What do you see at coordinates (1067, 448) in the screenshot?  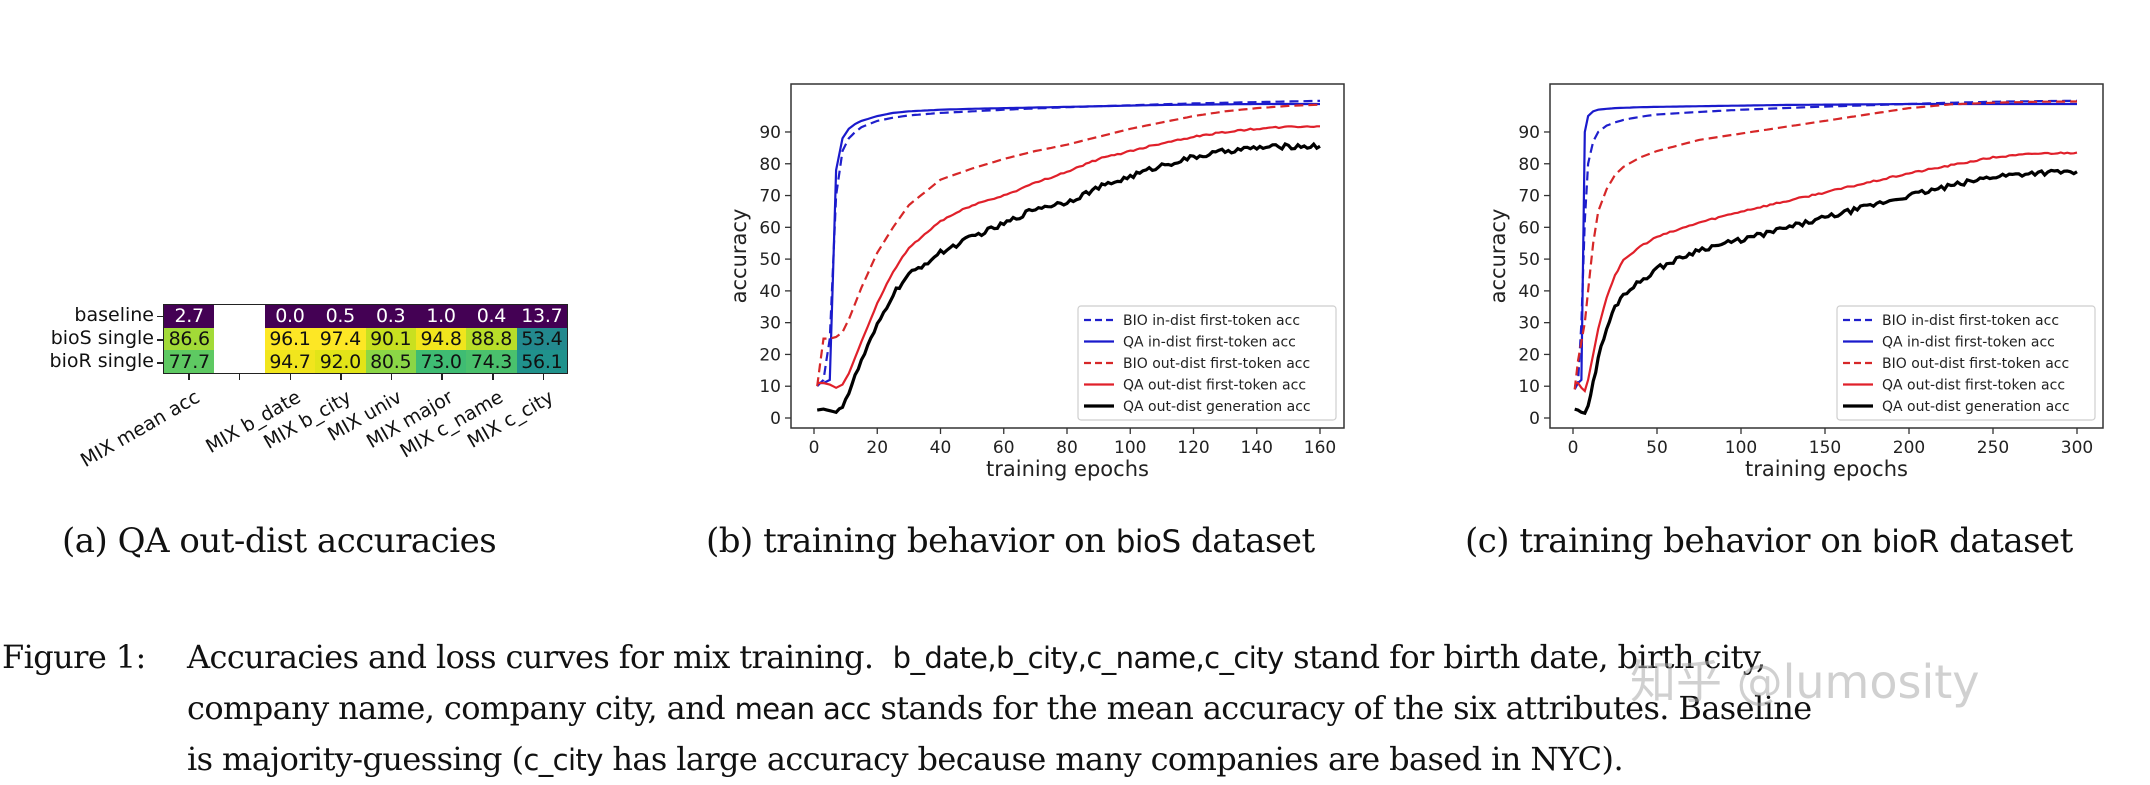 I see `x-tick-label: 80` at bounding box center [1067, 448].